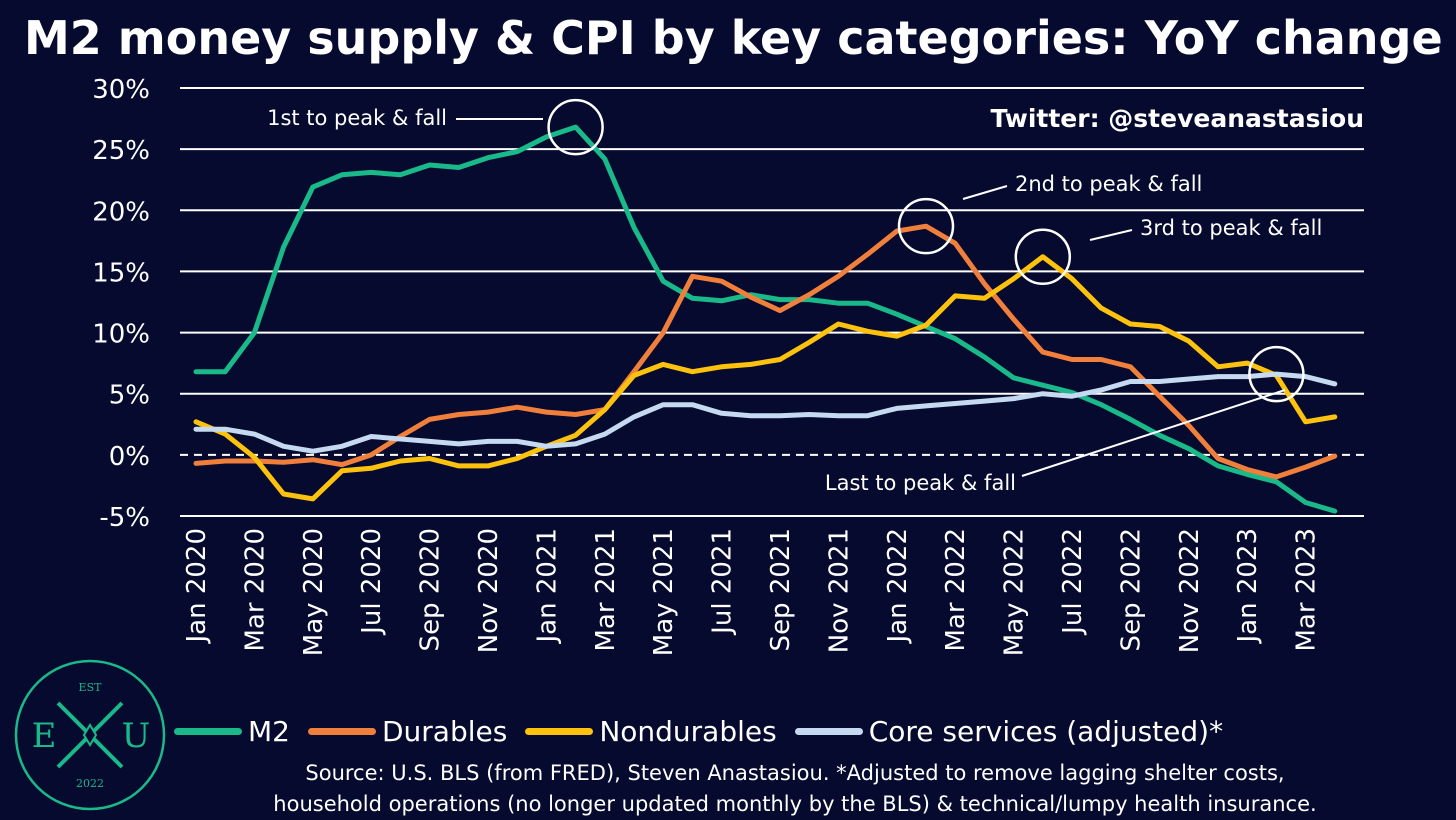  Describe the element at coordinates (1046, 731) in the screenshot. I see `legend-label: Core services (adjusted)*` at that location.